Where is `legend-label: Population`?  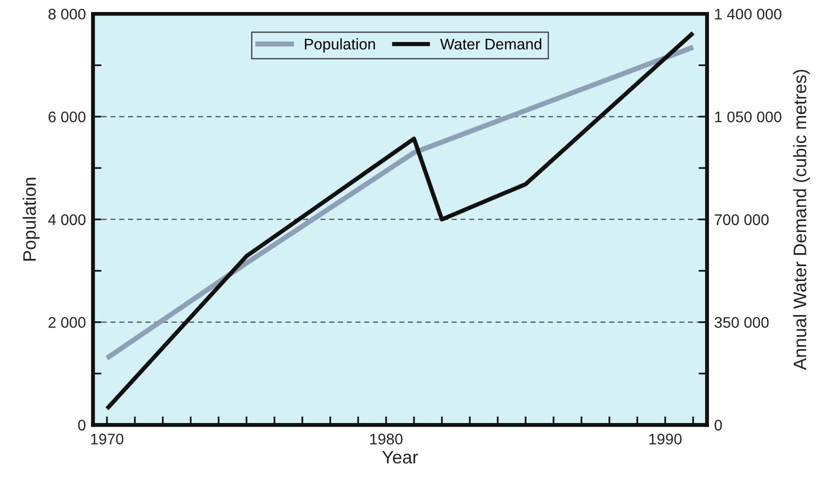 legend-label: Population is located at coordinates (339, 45).